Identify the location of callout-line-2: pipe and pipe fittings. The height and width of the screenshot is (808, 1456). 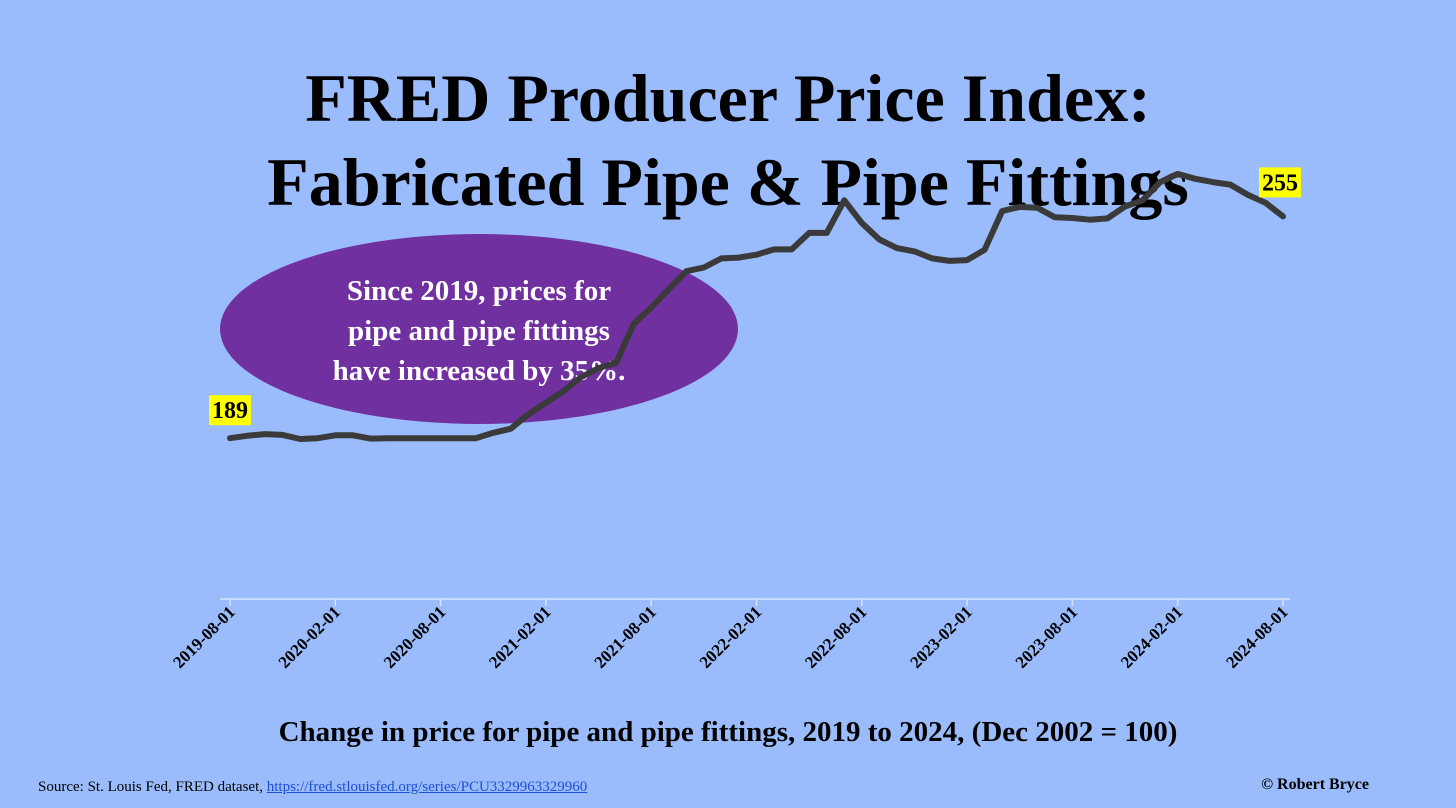
(479, 331).